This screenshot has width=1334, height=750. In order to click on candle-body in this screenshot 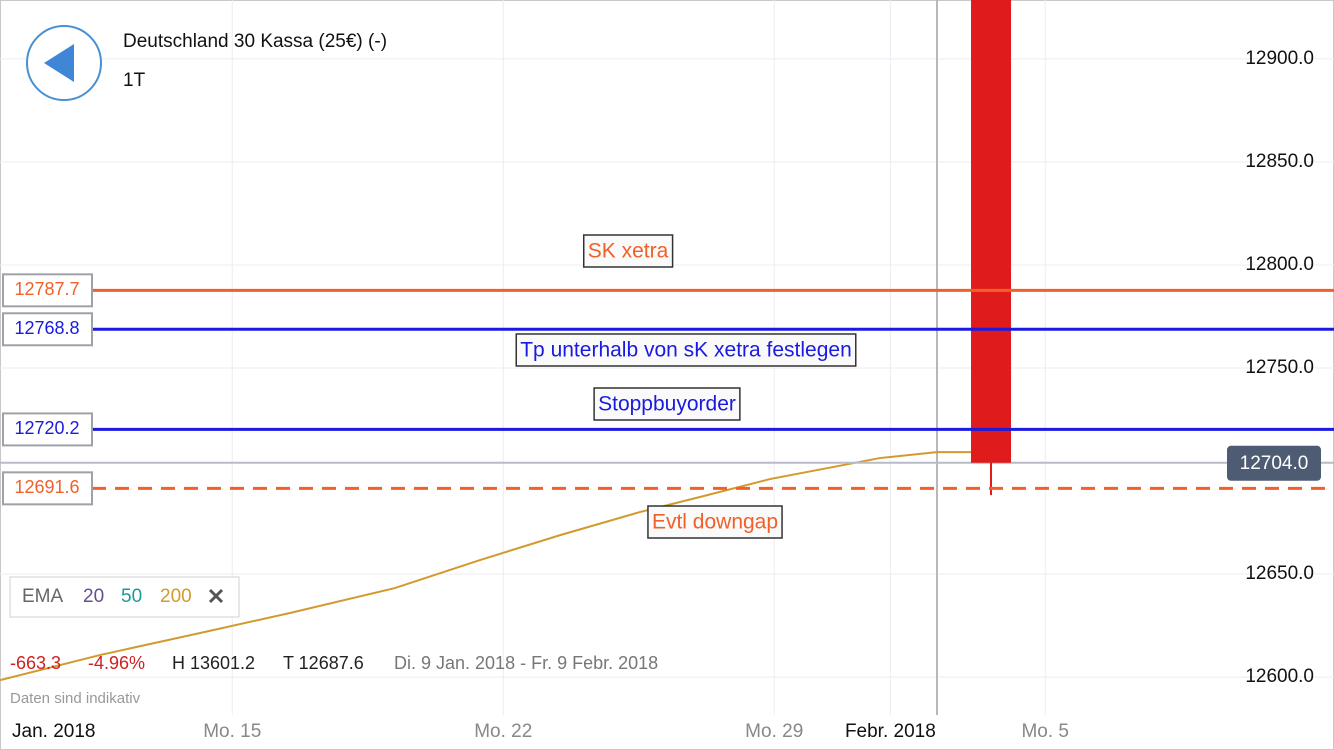, I will do `click(991, 231)`.